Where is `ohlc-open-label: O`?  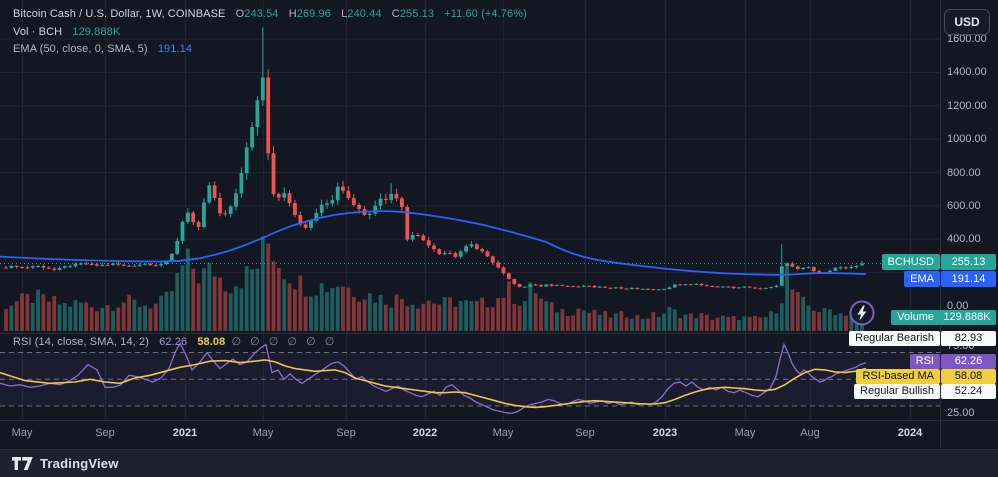
ohlc-open-label: O is located at coordinates (240, 14).